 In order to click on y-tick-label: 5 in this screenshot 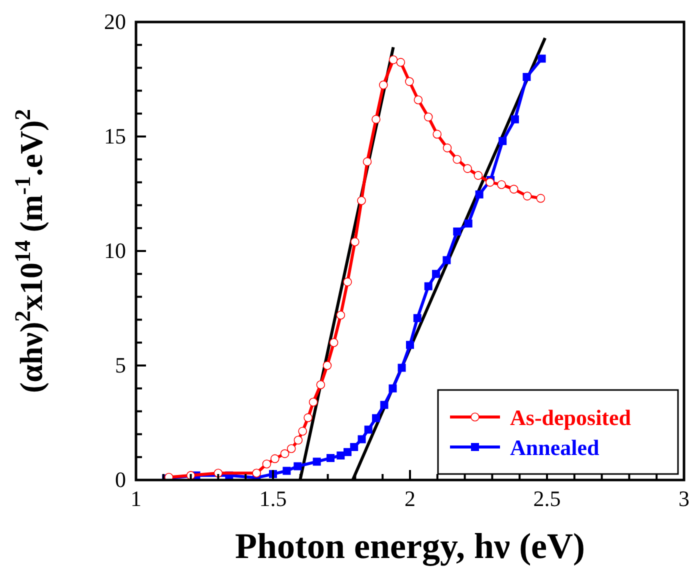, I will do `click(120, 365)`.